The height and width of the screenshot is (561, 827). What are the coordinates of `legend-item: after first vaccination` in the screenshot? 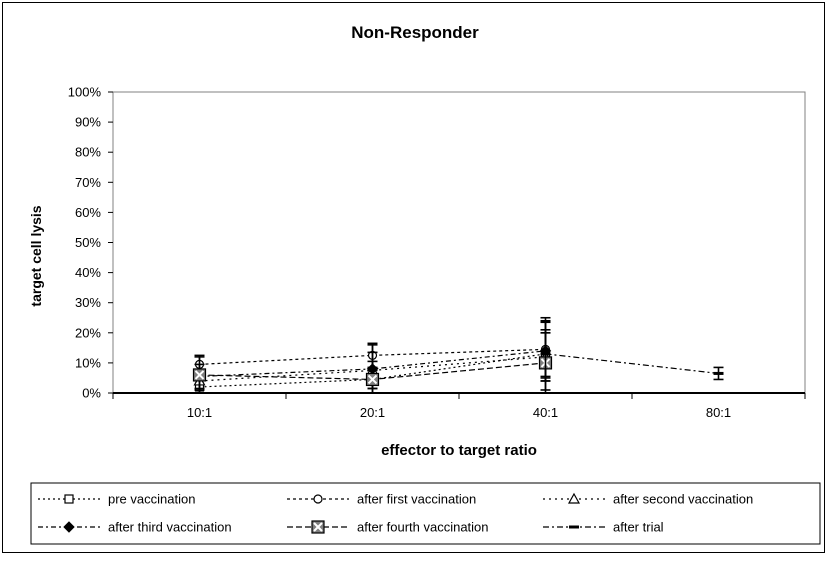 It's located at (381, 499).